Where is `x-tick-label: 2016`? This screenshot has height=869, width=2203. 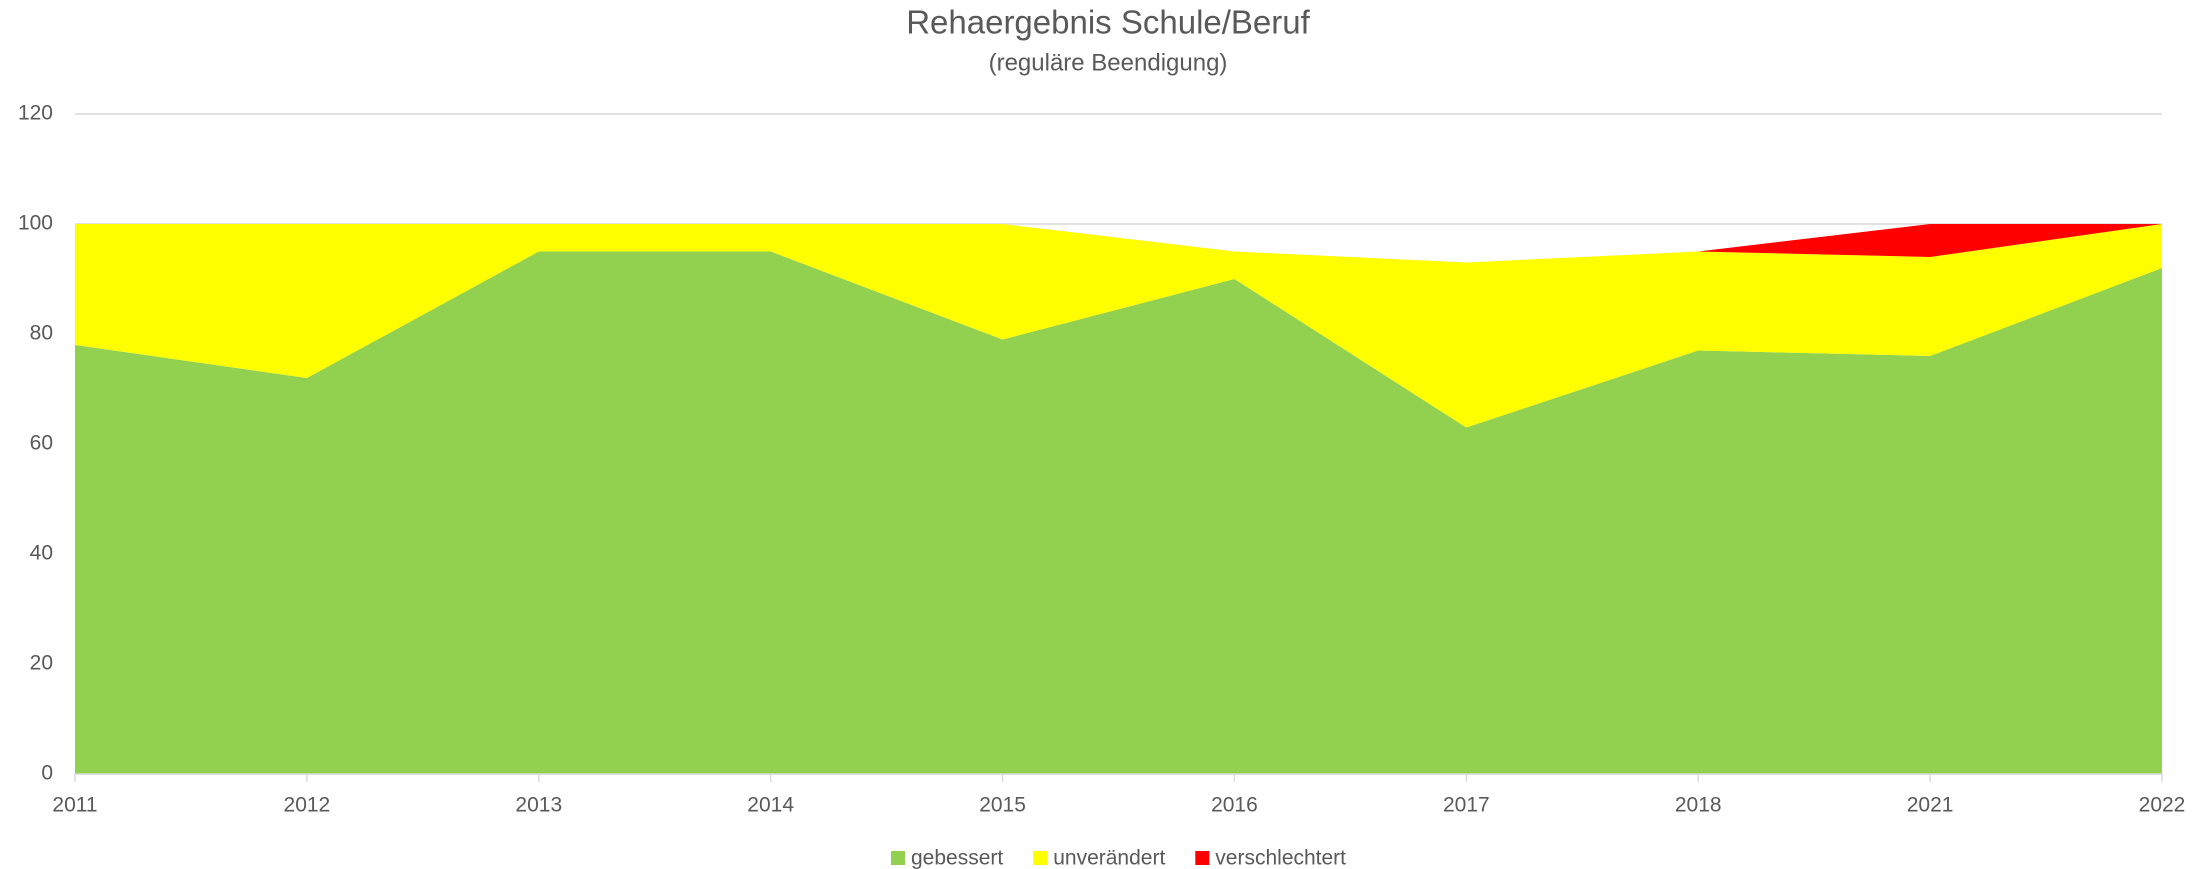
x-tick-label: 2016 is located at coordinates (1234, 805).